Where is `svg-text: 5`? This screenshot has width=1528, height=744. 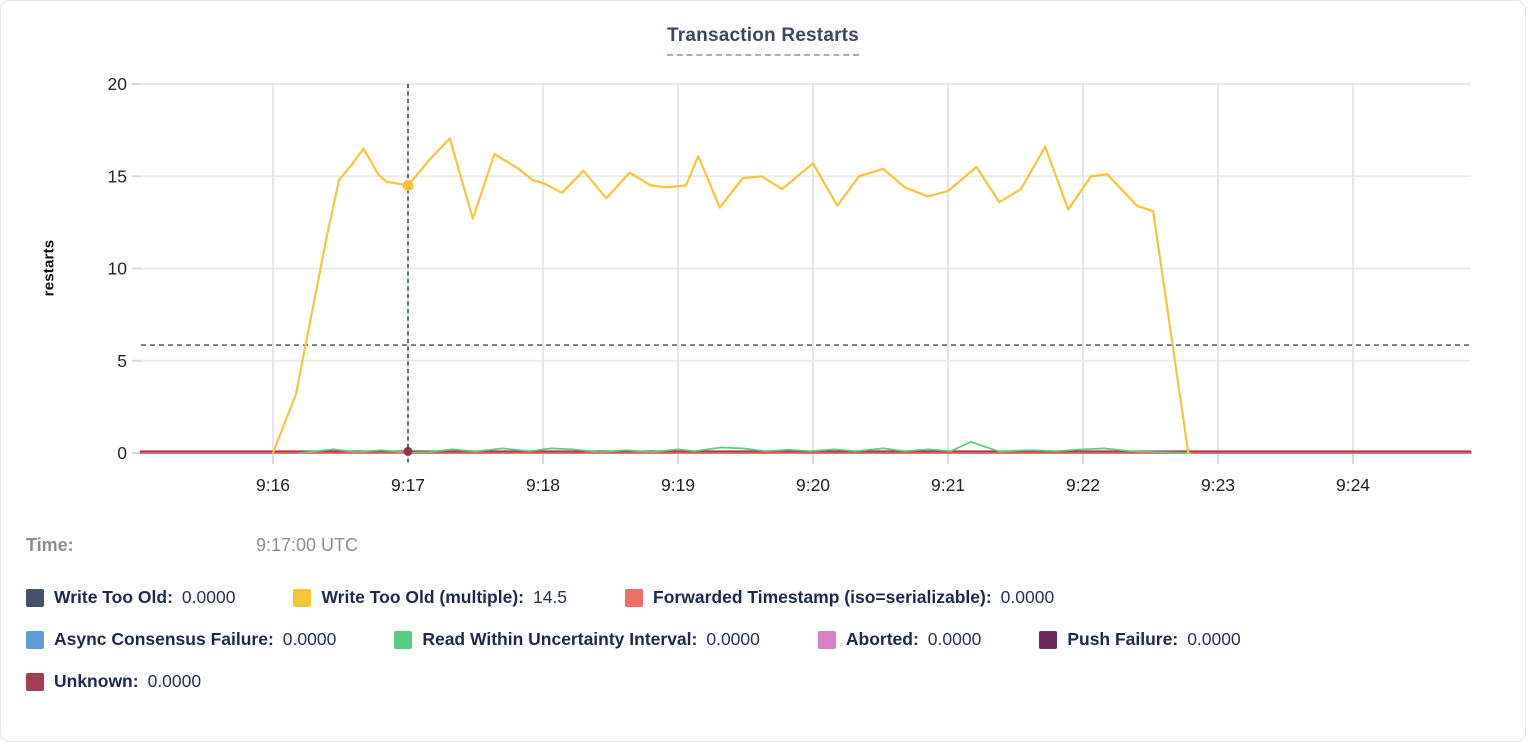 svg-text: 5 is located at coordinates (122, 361).